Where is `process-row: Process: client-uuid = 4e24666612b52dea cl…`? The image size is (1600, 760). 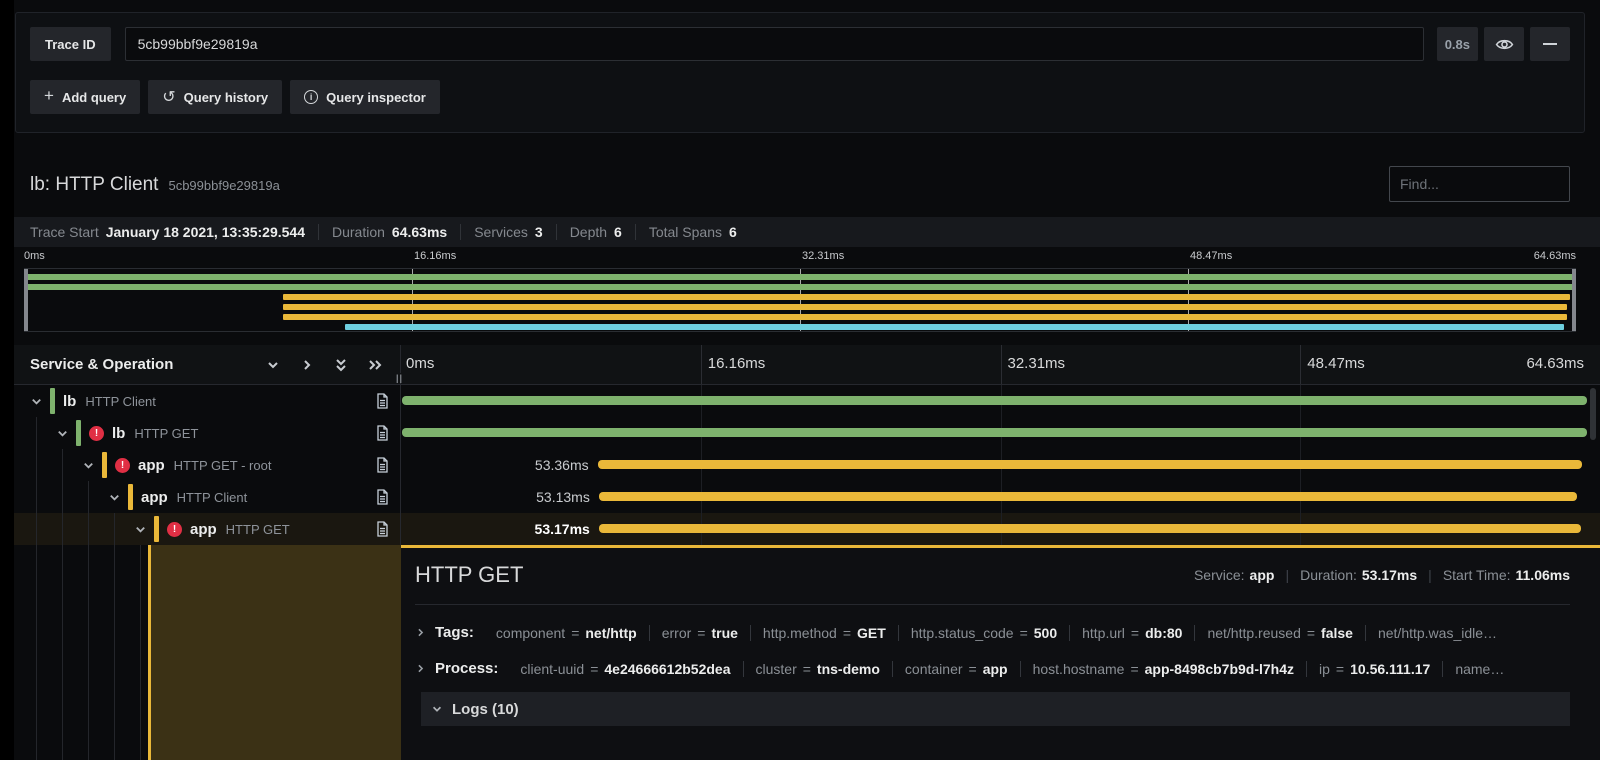 process-row: Process: client-uuid = 4e24666612b52dea cl… is located at coordinates (992, 668).